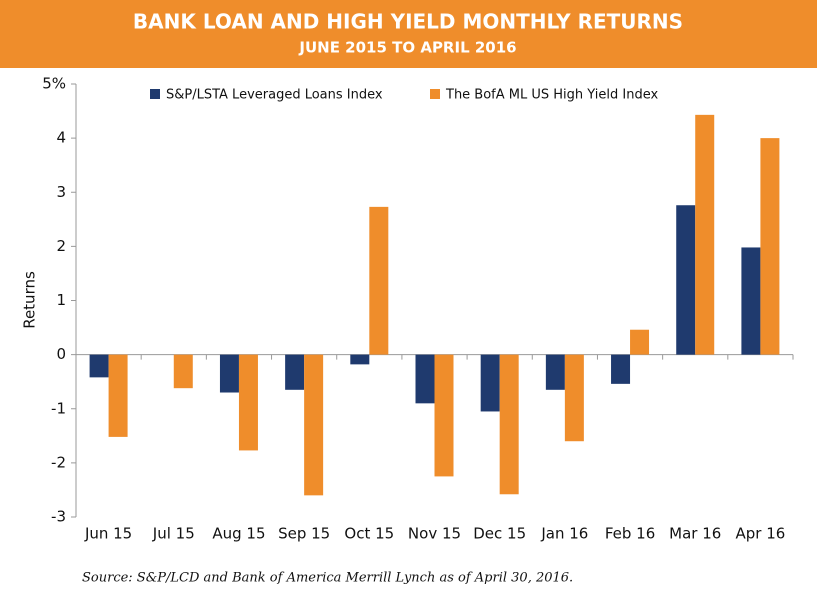 This screenshot has width=817, height=599. I want to click on y-tick-label: -1, so click(58, 408).